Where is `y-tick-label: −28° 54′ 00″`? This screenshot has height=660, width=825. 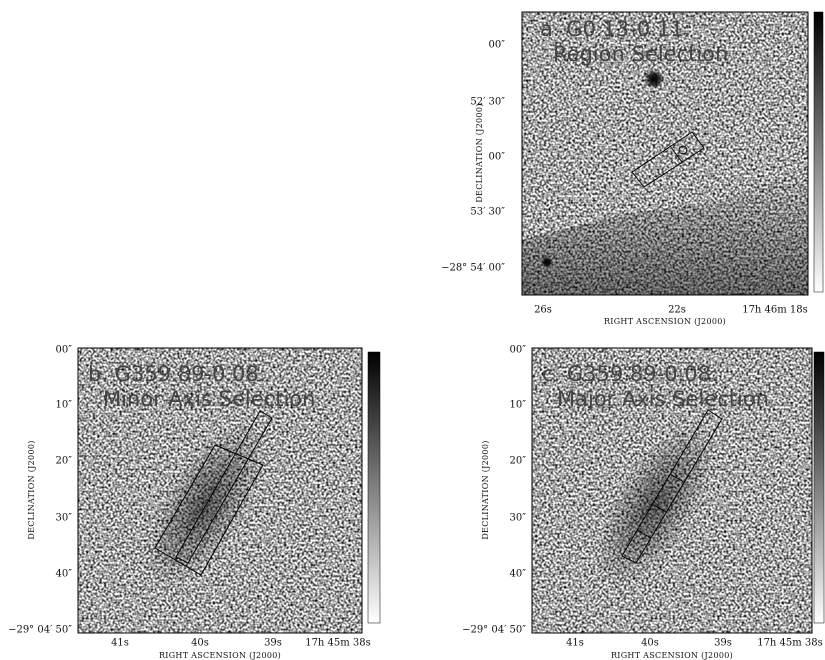
y-tick-label: −28° 54′ 00″ is located at coordinates (473, 268).